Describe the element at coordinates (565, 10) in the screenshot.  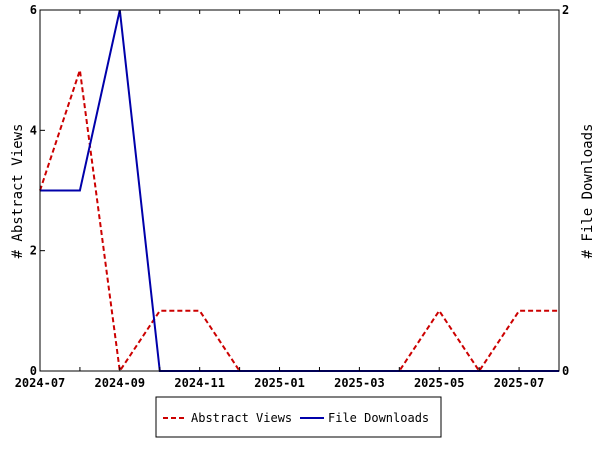
I see `y-right-tick-label: 2` at that location.